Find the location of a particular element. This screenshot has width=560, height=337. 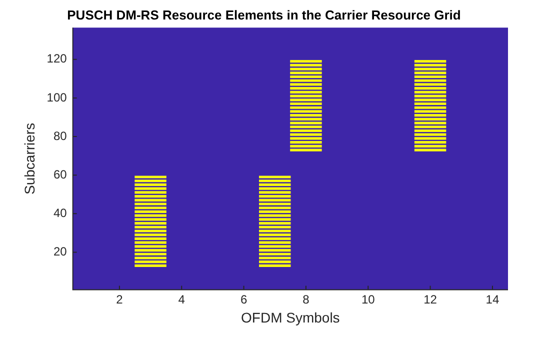

y-tick-label: 120 is located at coordinates (57, 59).